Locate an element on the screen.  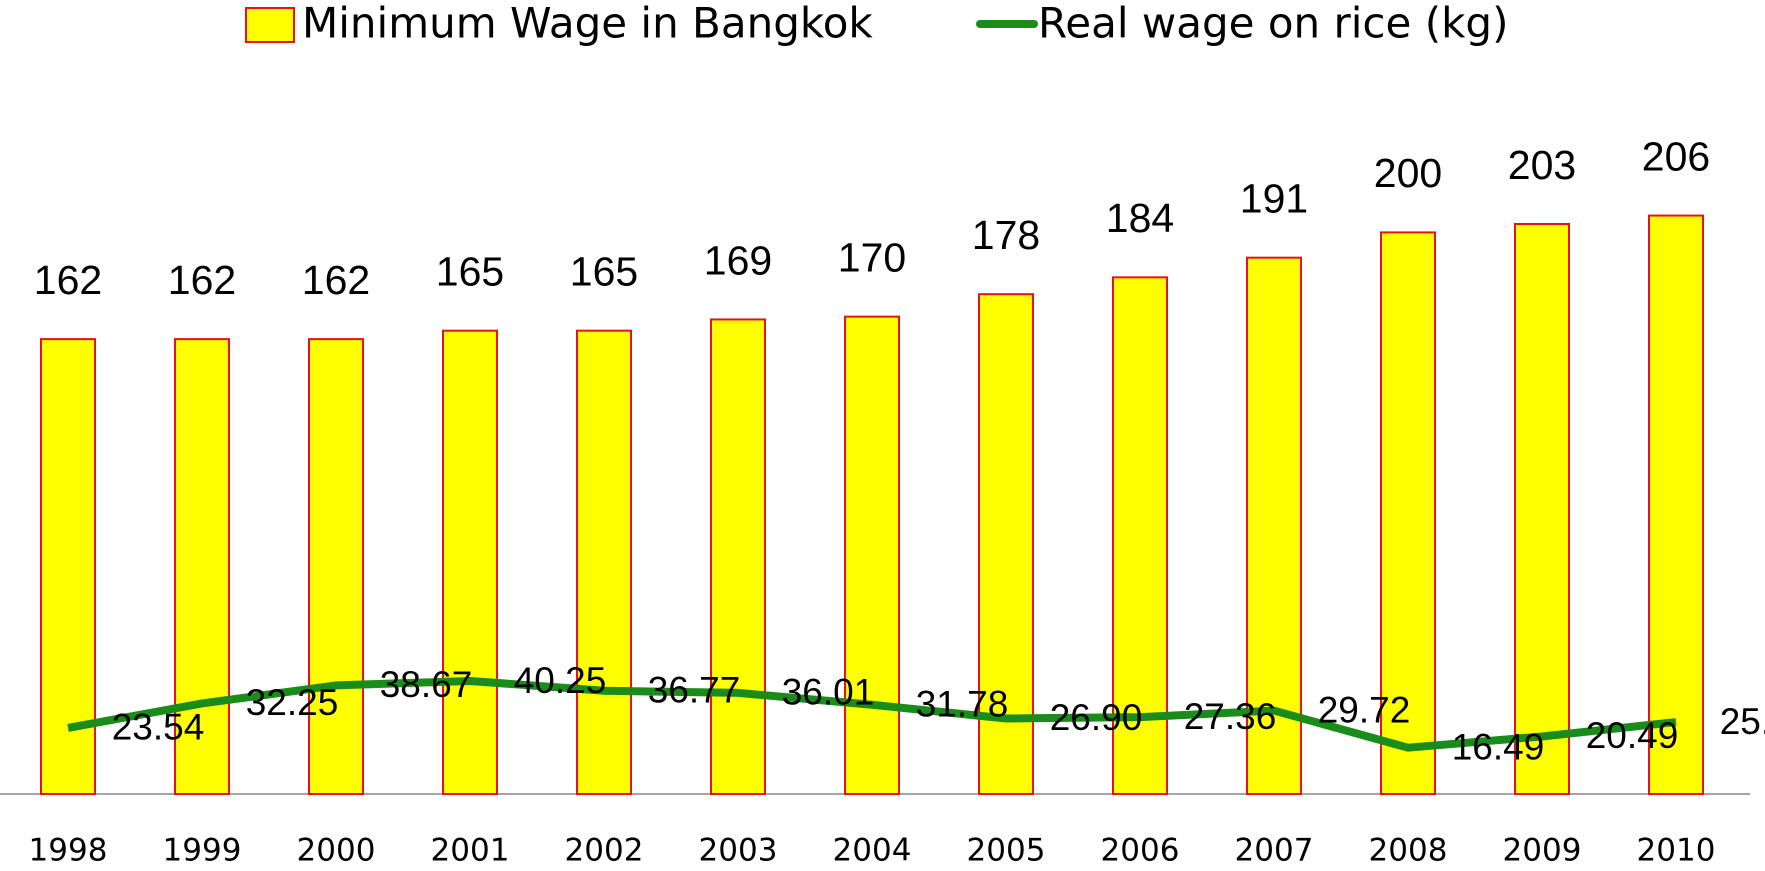
line-value-label: 32.25 is located at coordinates (292, 702).